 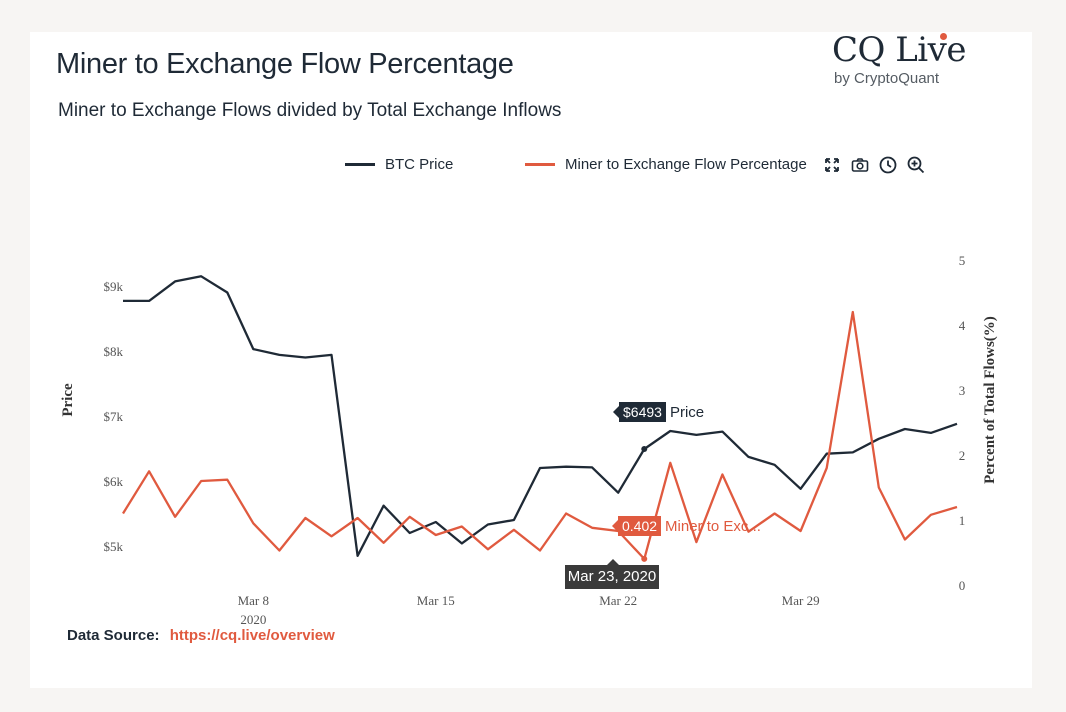 I want to click on legend-item-btc-price: BTC Price, so click(x=399, y=164).